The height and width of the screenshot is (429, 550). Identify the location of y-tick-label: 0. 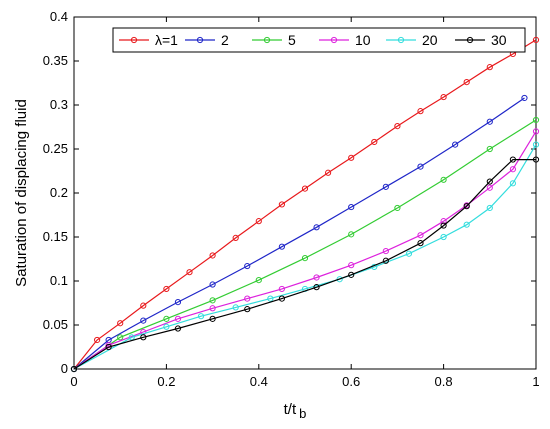
(64, 368).